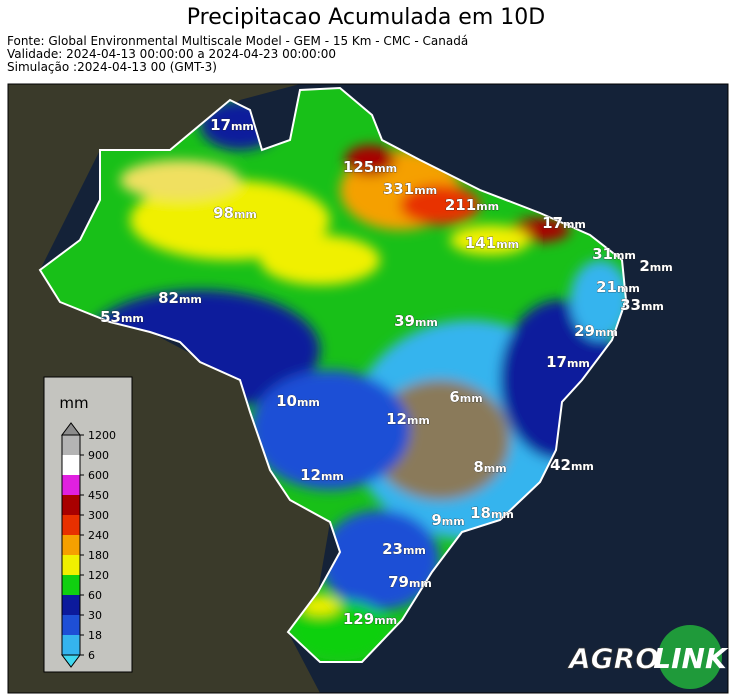 Image resolution: width=733 pixels, height=696 pixels. I want to click on rain-label: 39mm, so click(416, 321).